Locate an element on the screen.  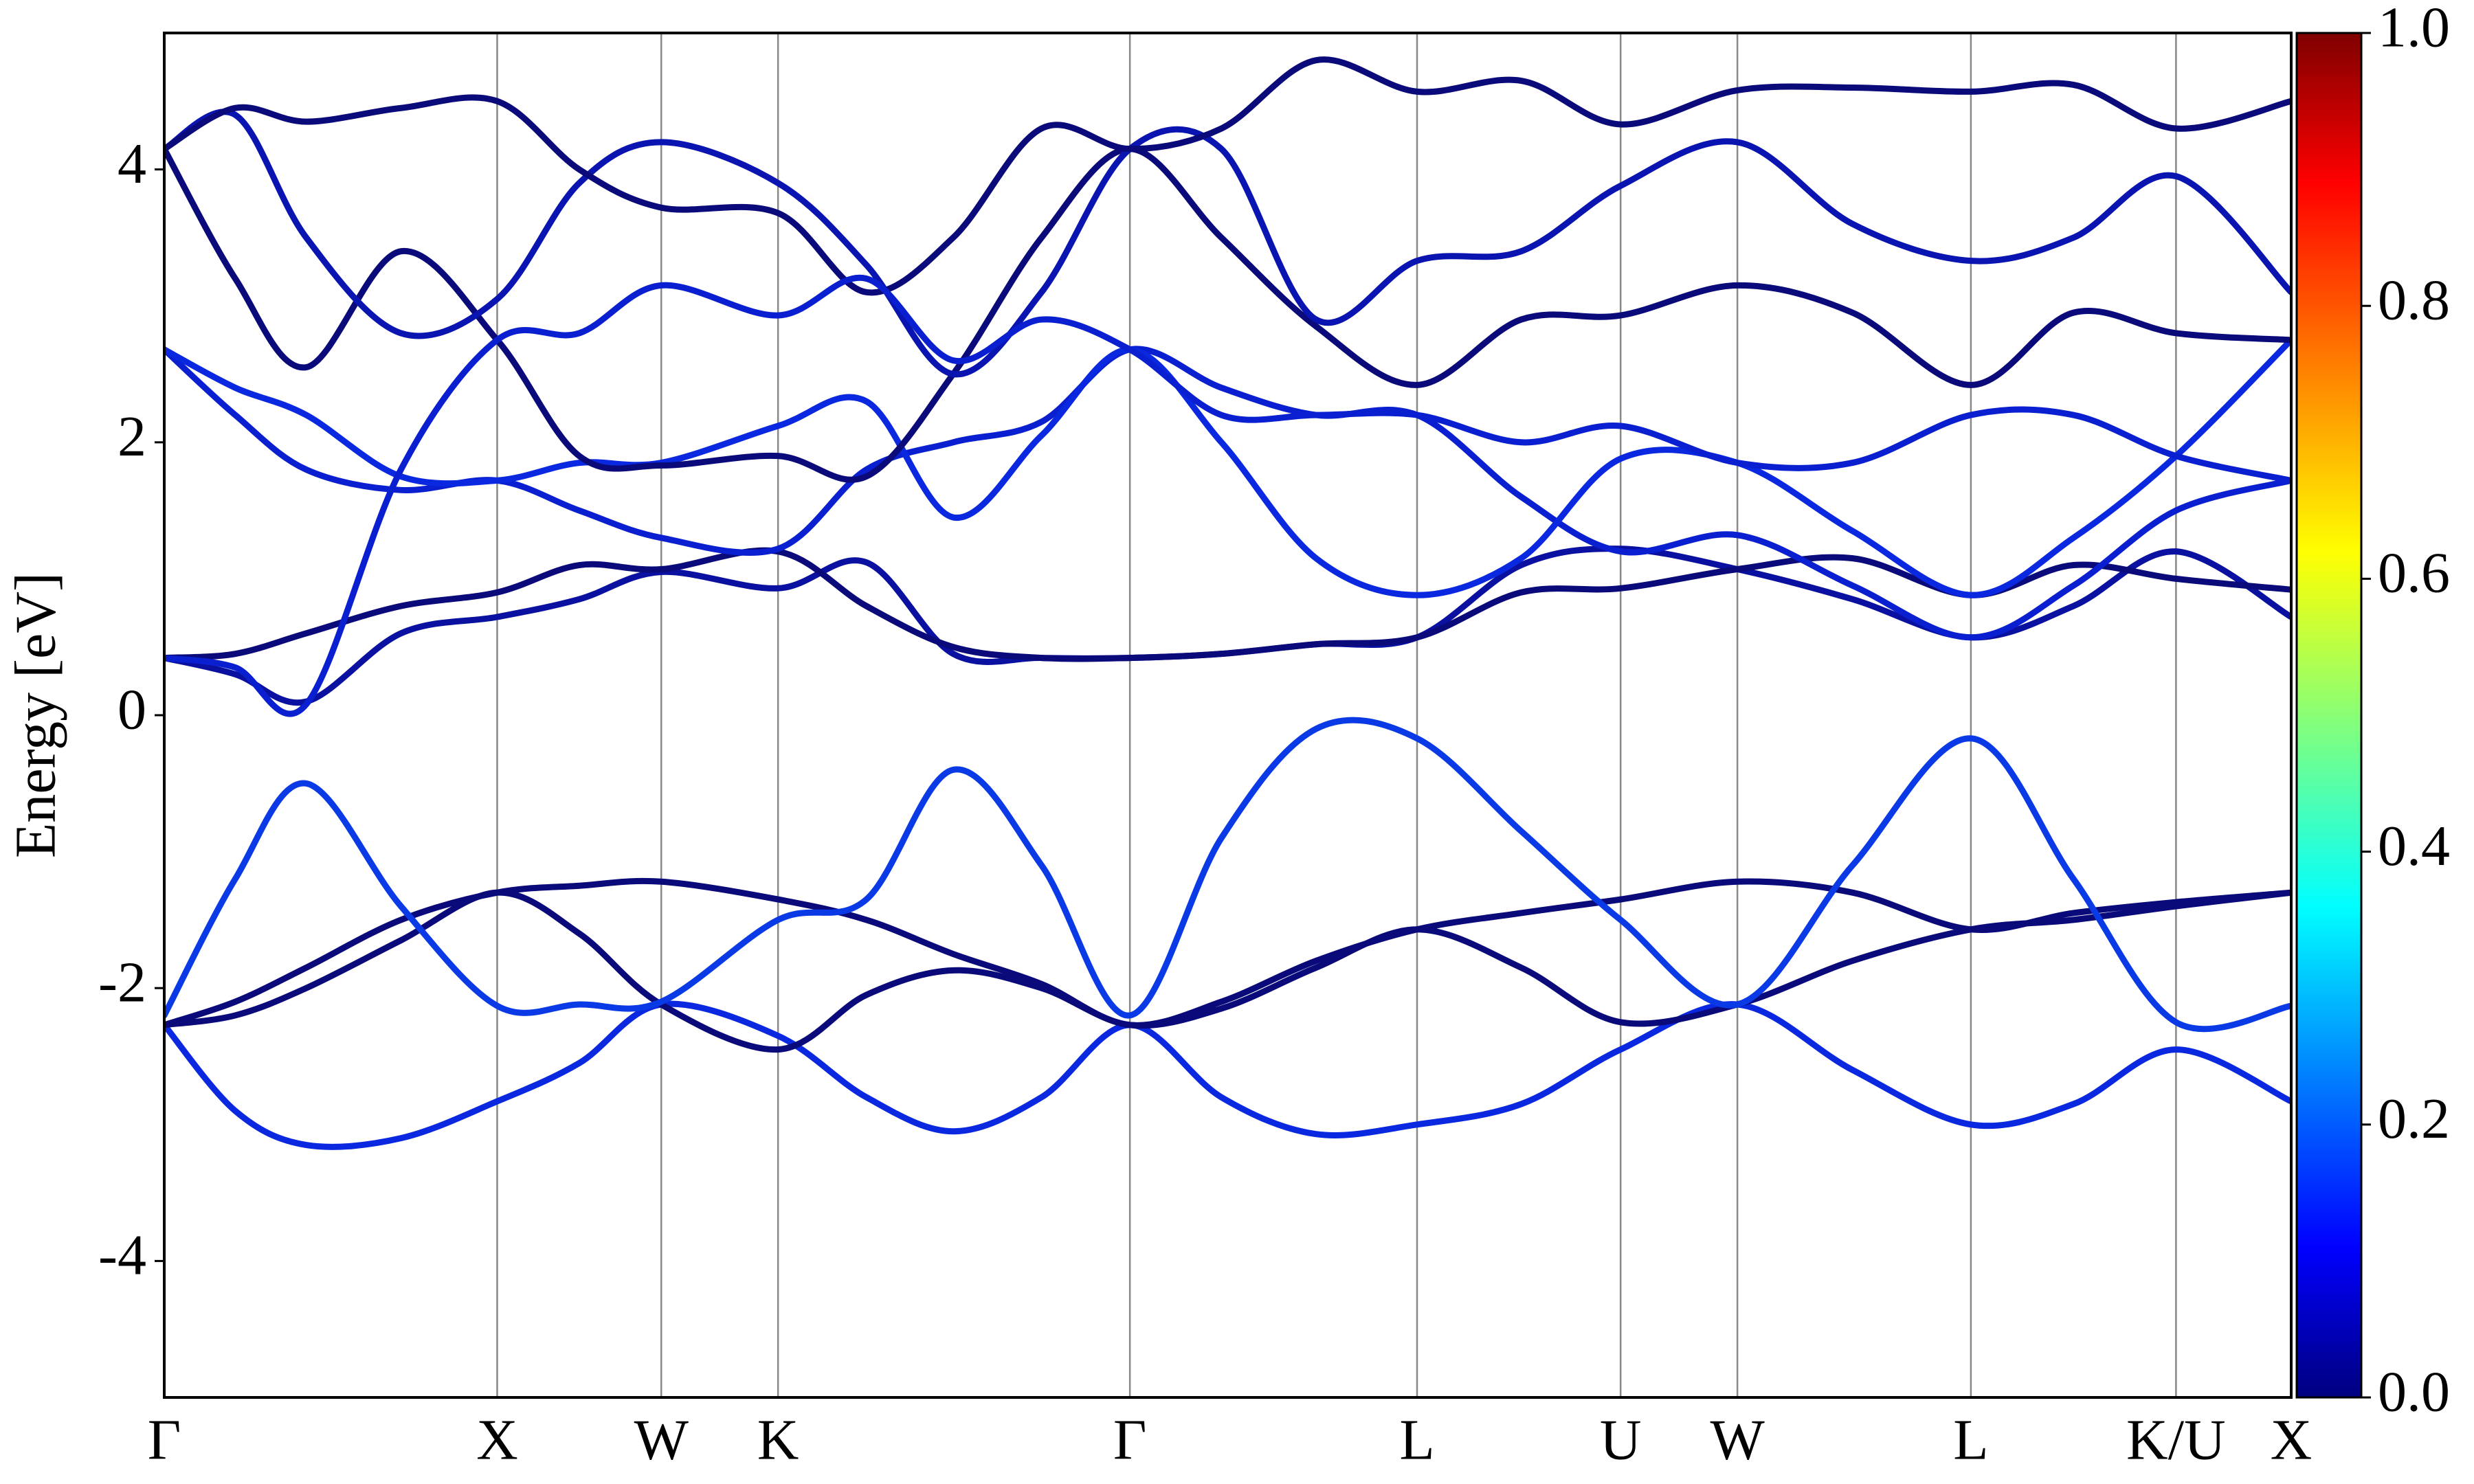
x-tick-label: U is located at coordinates (1621, 1440).